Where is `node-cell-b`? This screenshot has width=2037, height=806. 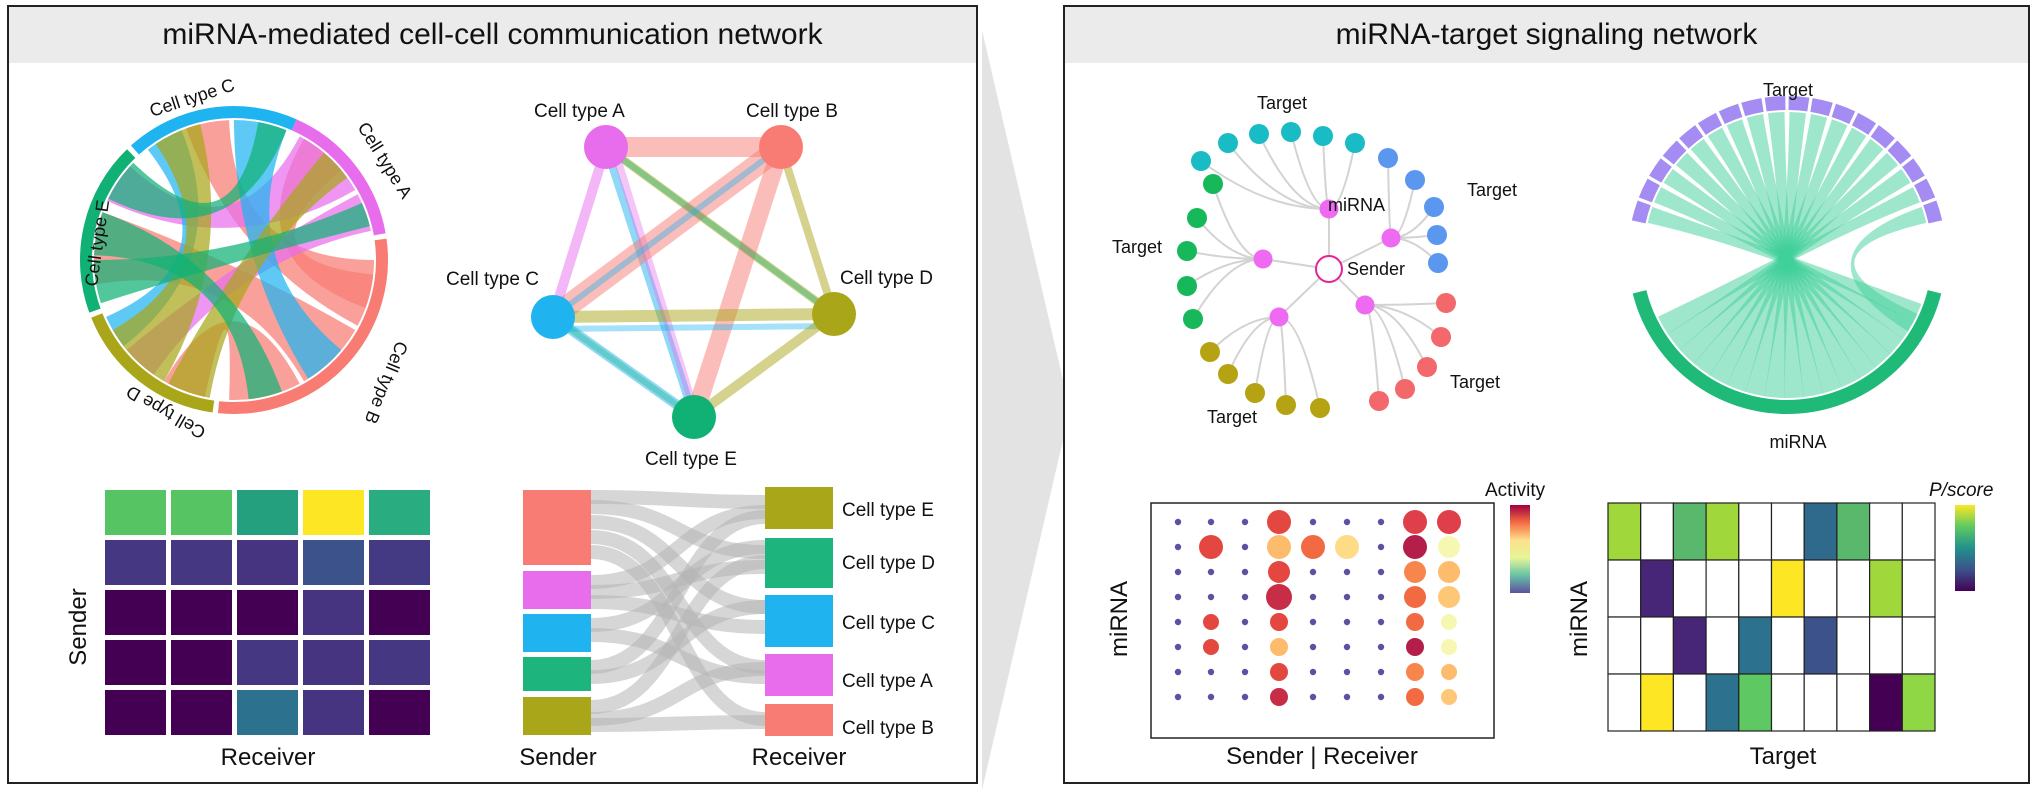 node-cell-b is located at coordinates (781, 147).